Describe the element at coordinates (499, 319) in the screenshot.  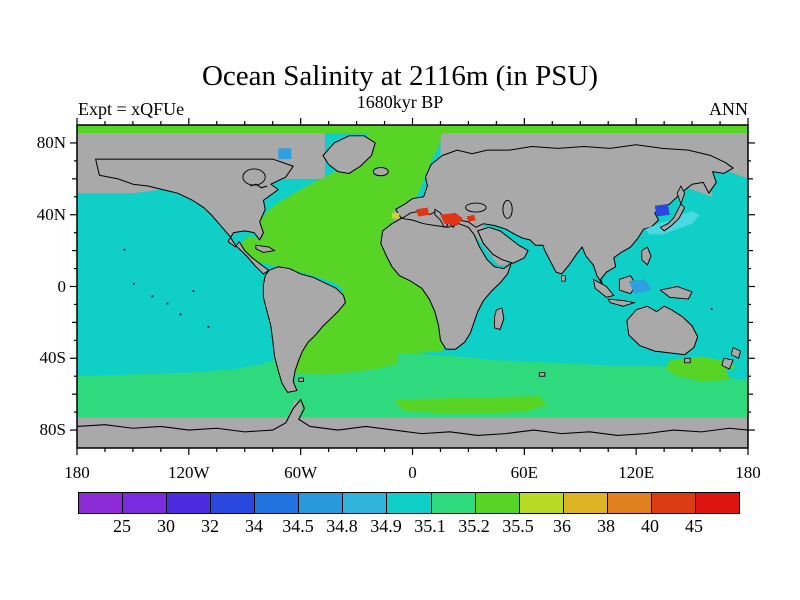
I see `land-madagascar` at that location.